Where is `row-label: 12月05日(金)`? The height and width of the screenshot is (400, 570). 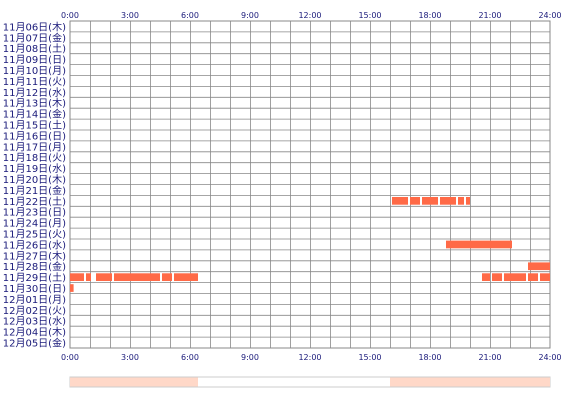
row-label: 12月05日(金) is located at coordinates (34, 343).